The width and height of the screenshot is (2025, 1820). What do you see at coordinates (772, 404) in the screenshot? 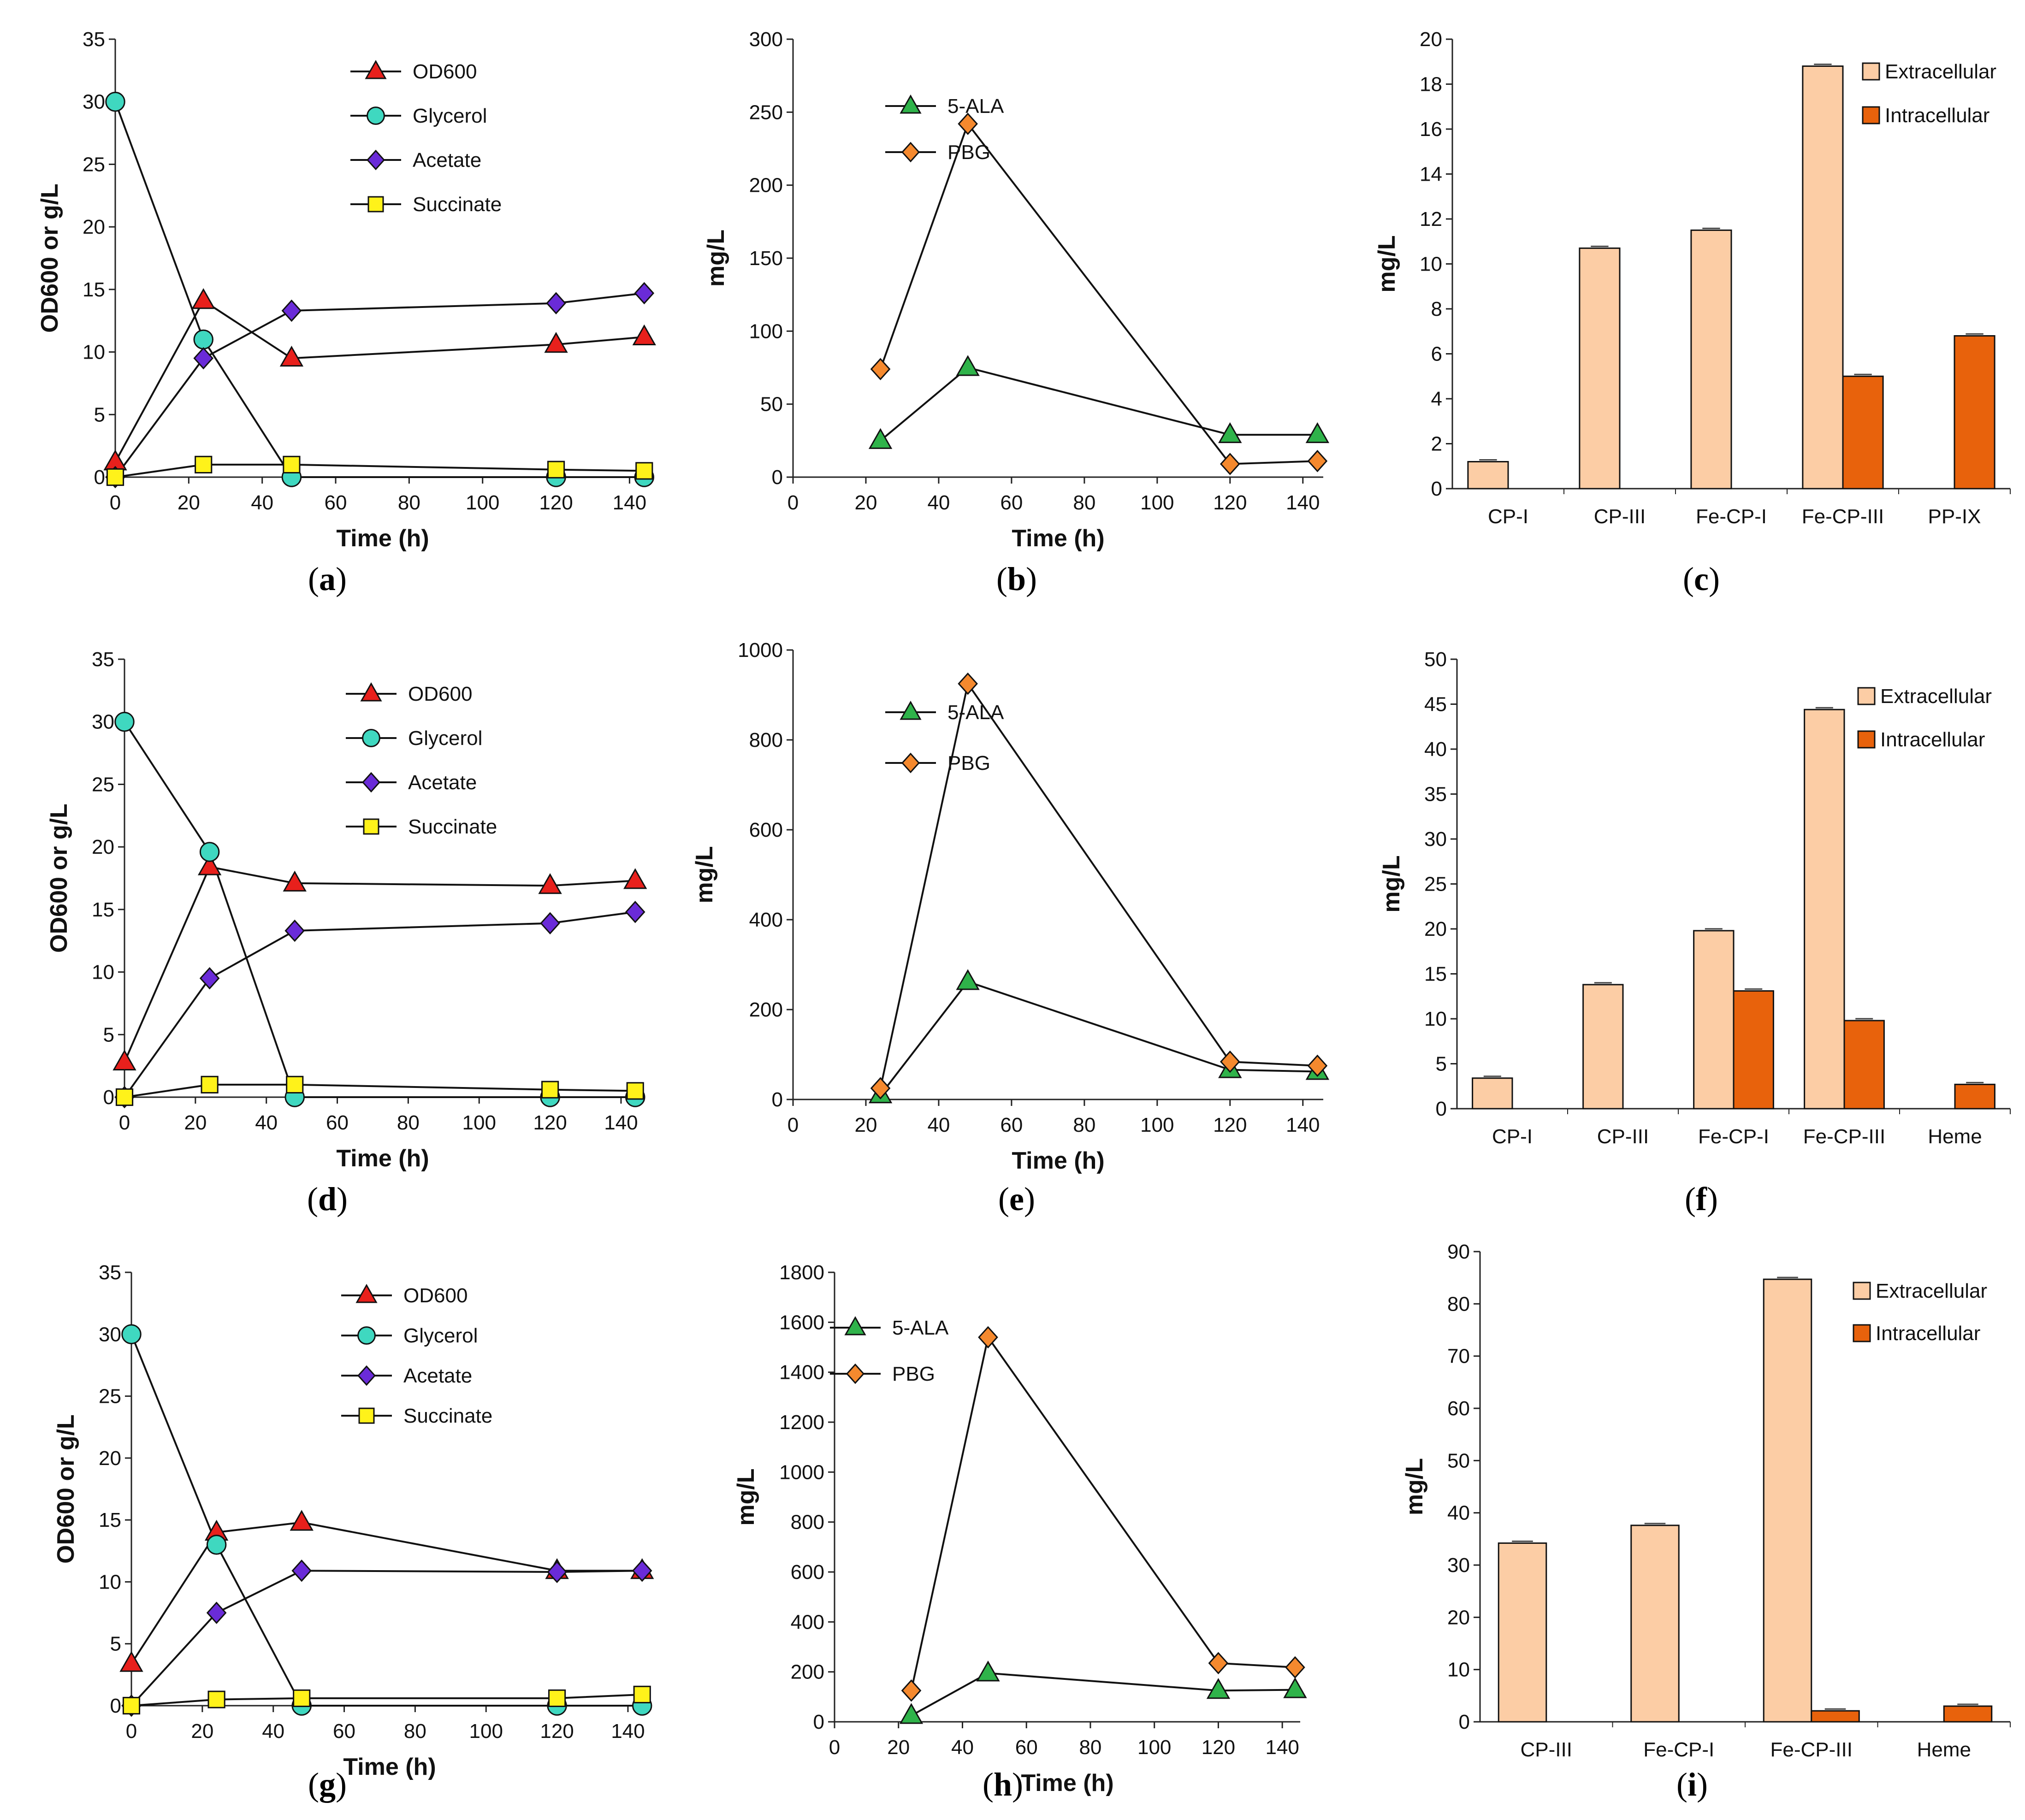
I see `y-tick-label: 50` at bounding box center [772, 404].